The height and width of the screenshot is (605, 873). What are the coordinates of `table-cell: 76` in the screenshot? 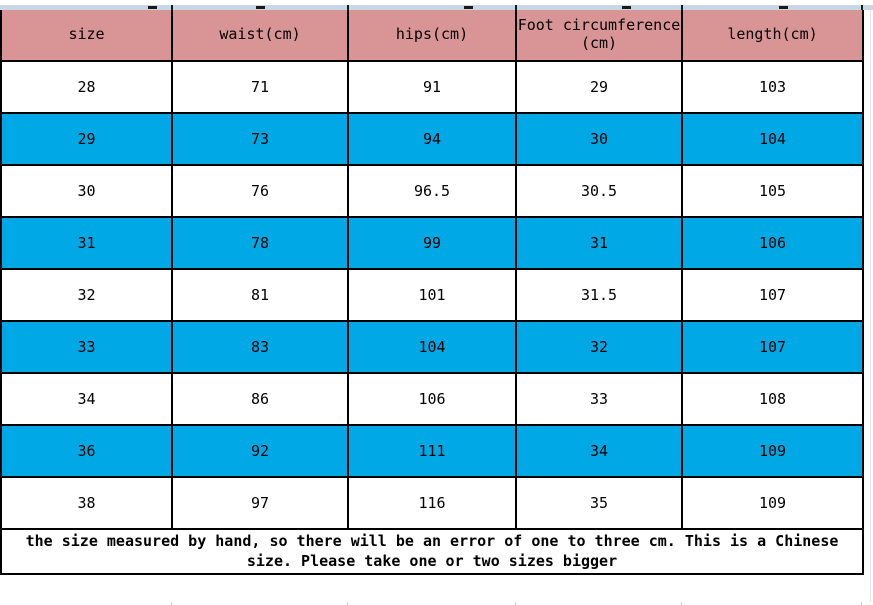 It's located at (260, 191).